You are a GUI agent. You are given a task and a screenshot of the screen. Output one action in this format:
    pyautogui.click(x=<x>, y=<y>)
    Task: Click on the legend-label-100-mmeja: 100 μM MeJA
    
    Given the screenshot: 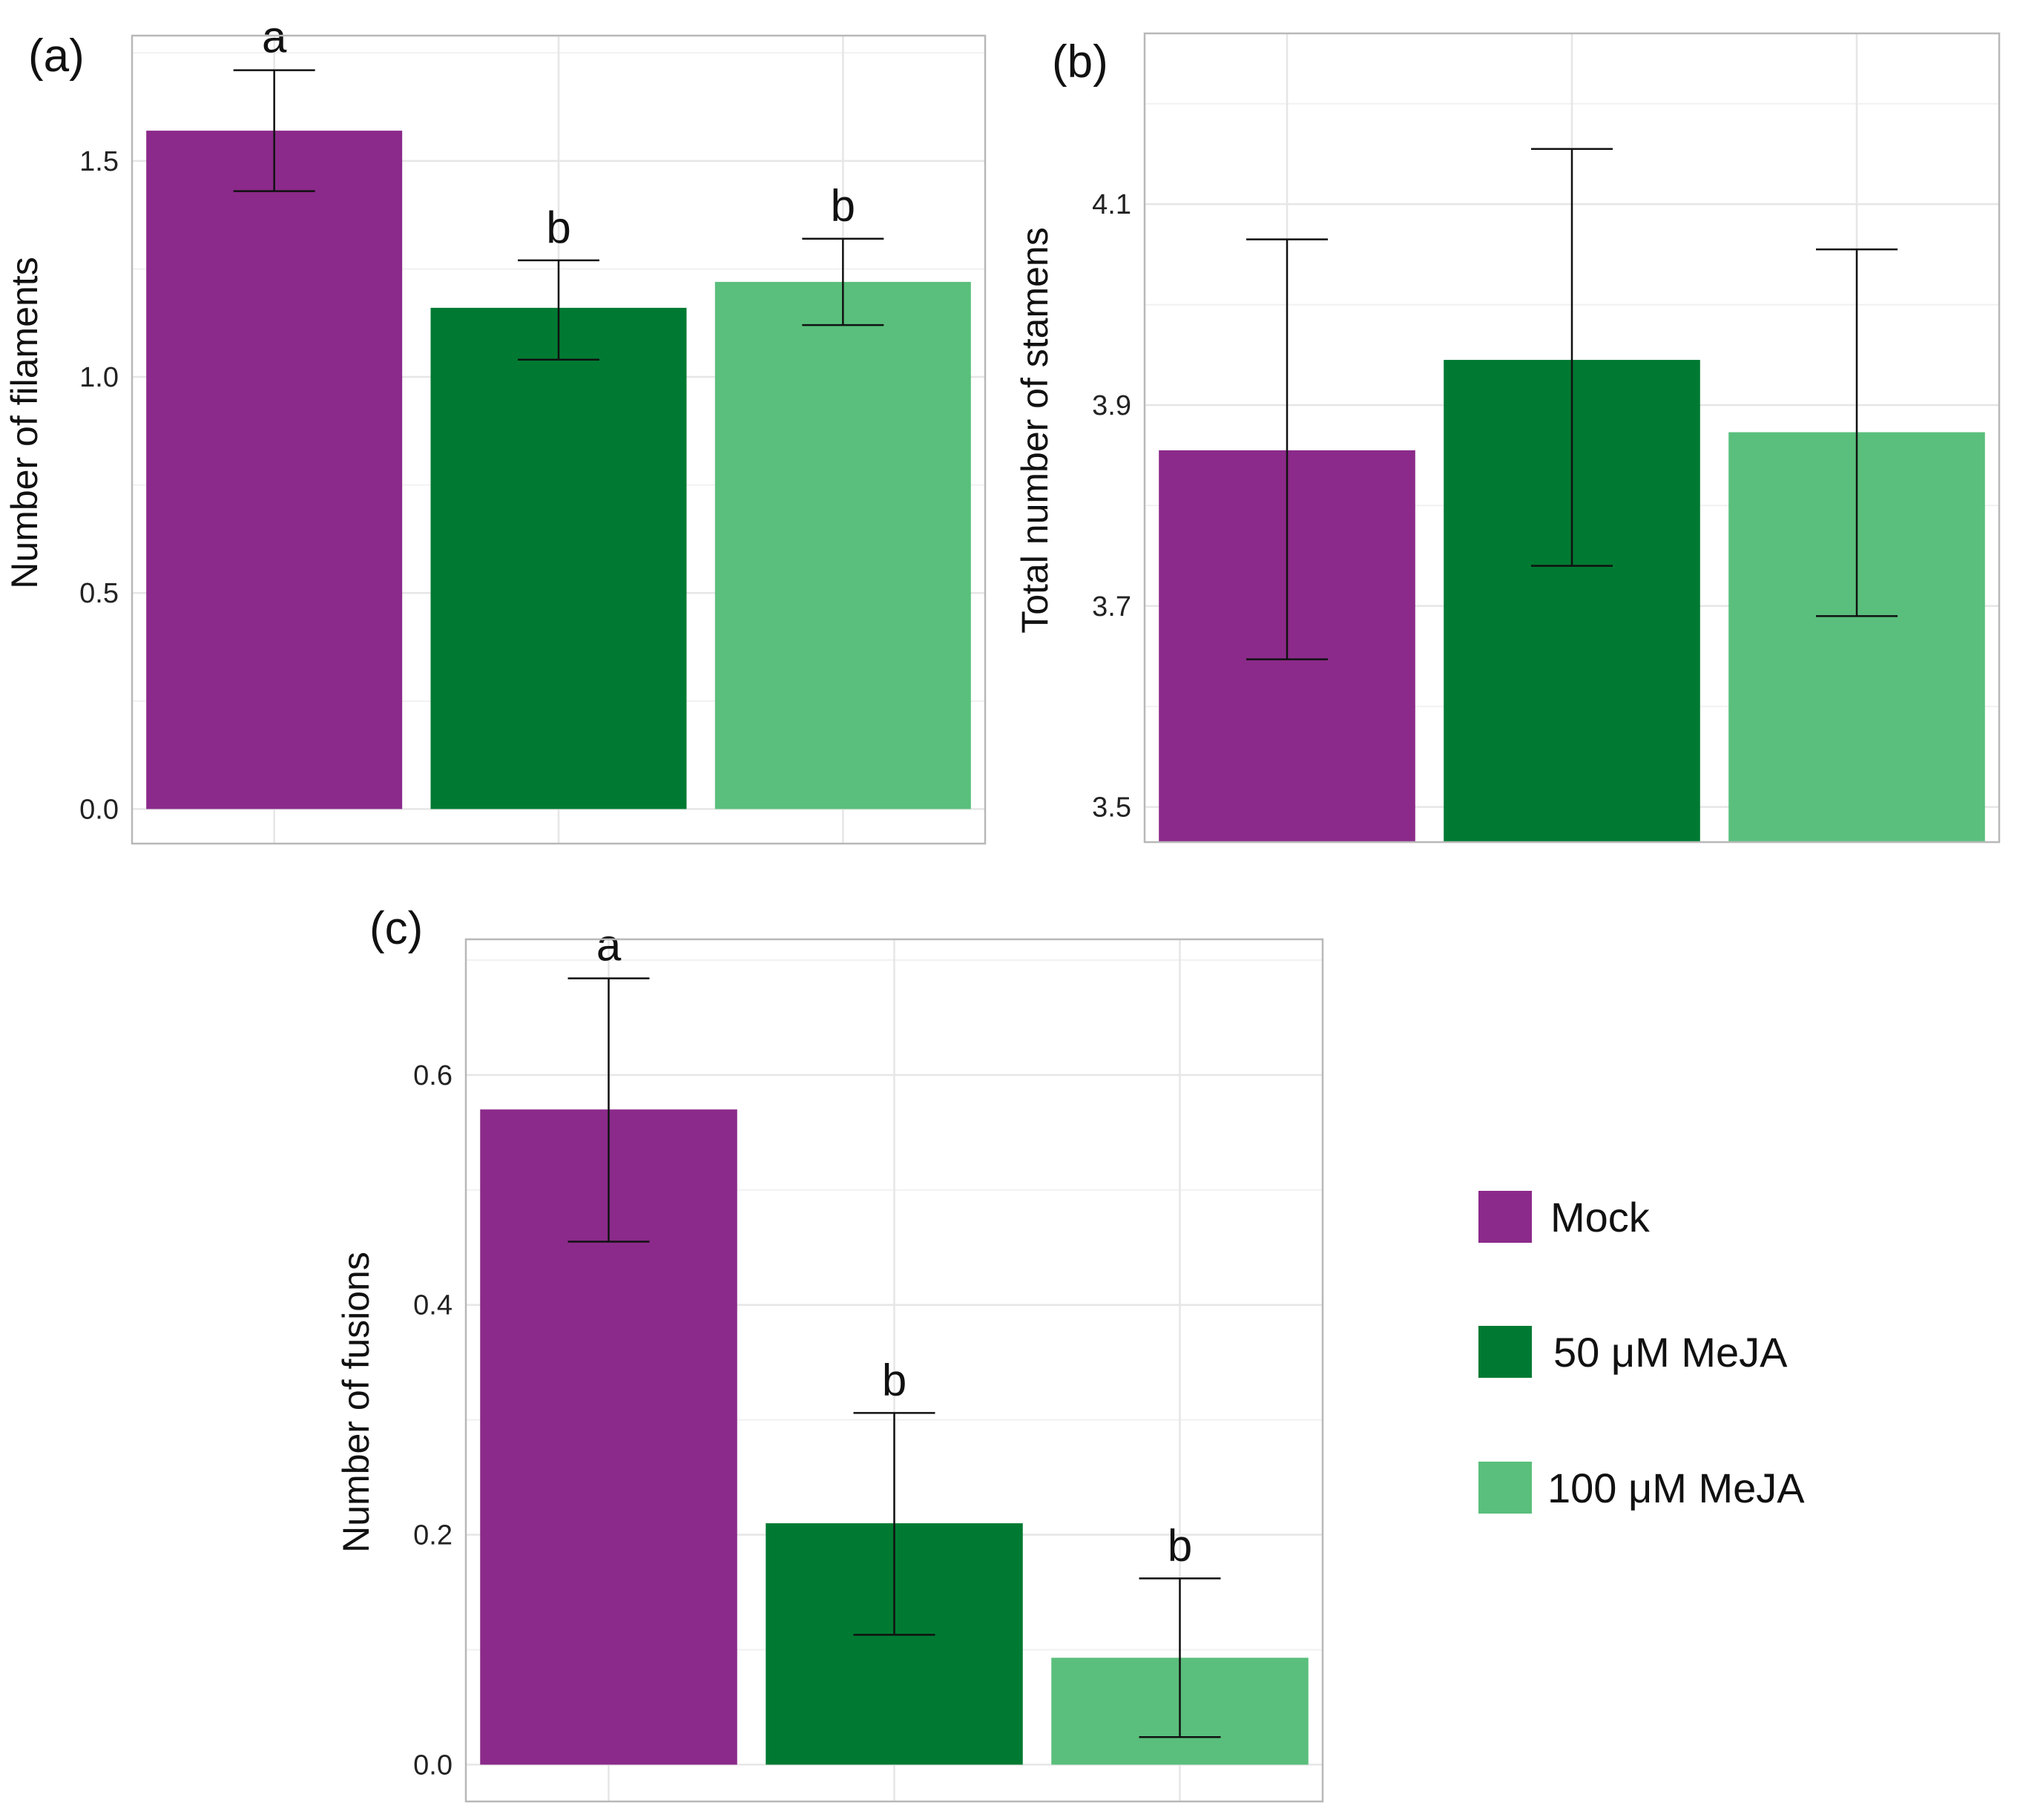 What is the action you would take?
    pyautogui.click(x=1676, y=1488)
    